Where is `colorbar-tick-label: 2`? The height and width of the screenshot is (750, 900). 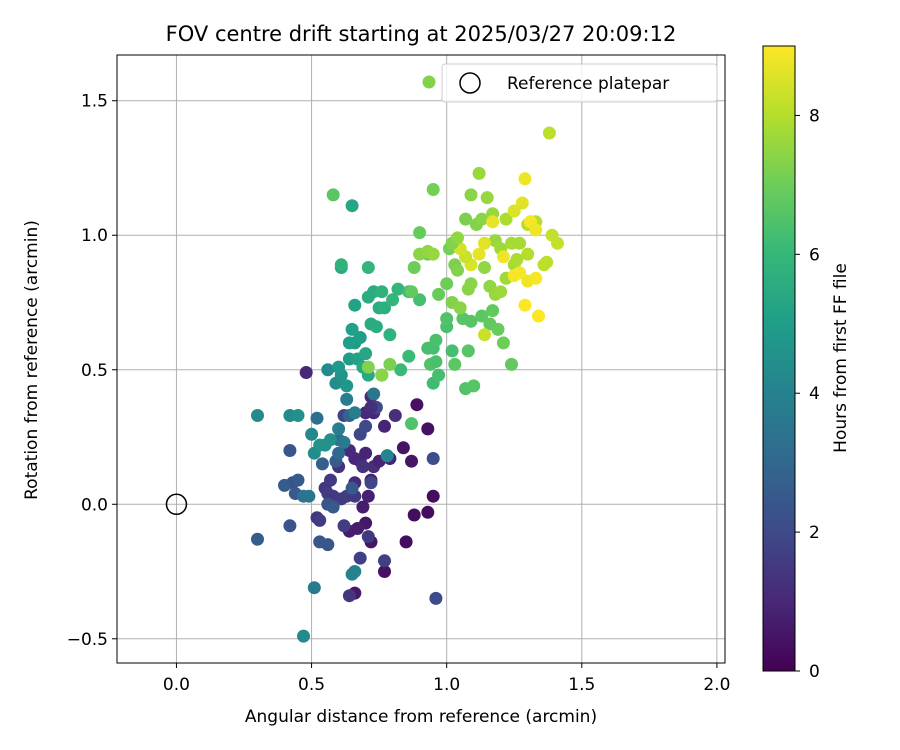 colorbar-tick-label: 2 is located at coordinates (814, 533).